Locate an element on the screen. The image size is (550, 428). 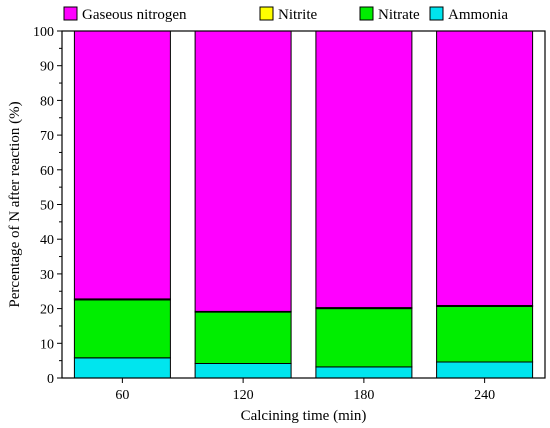
legend-label-ammonia: Ammonia is located at coordinates (478, 15).